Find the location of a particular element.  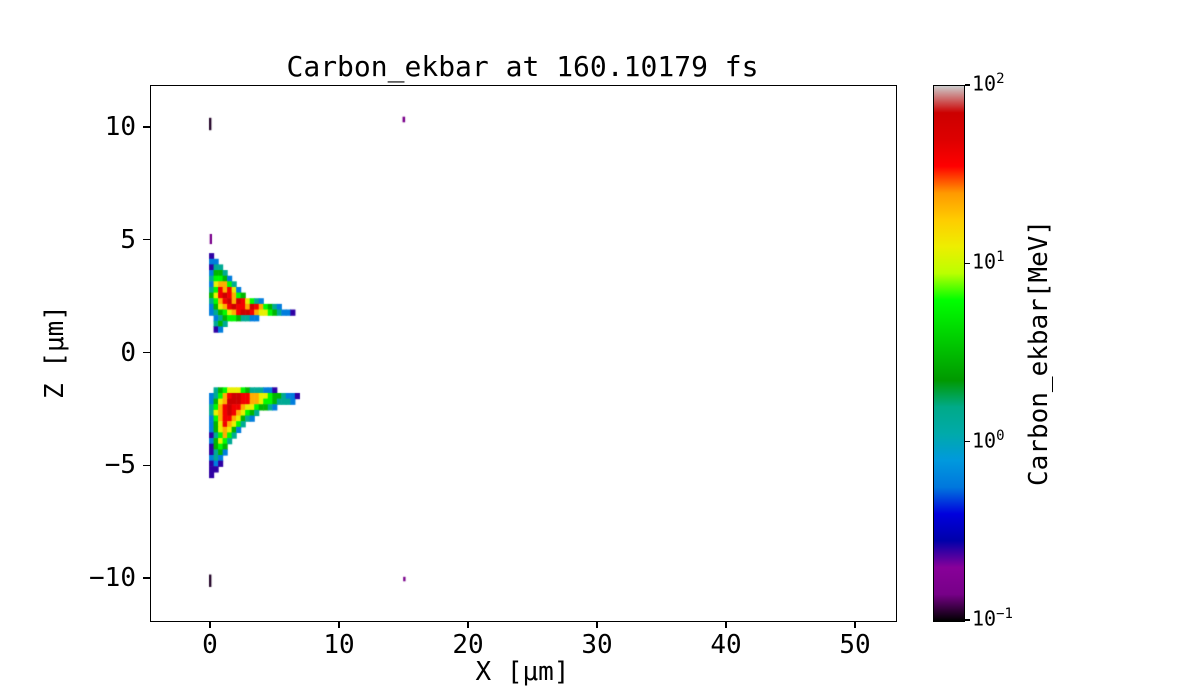

x-tick-label: 20 is located at coordinates (468, 645).